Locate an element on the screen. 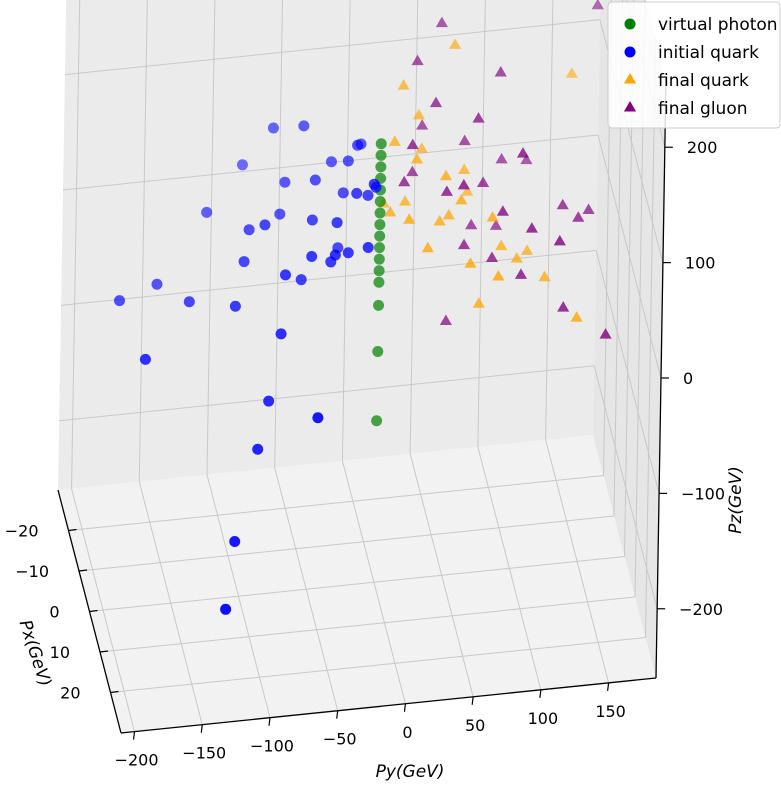 The image size is (781, 785). legend-label: final quark is located at coordinates (703, 81).